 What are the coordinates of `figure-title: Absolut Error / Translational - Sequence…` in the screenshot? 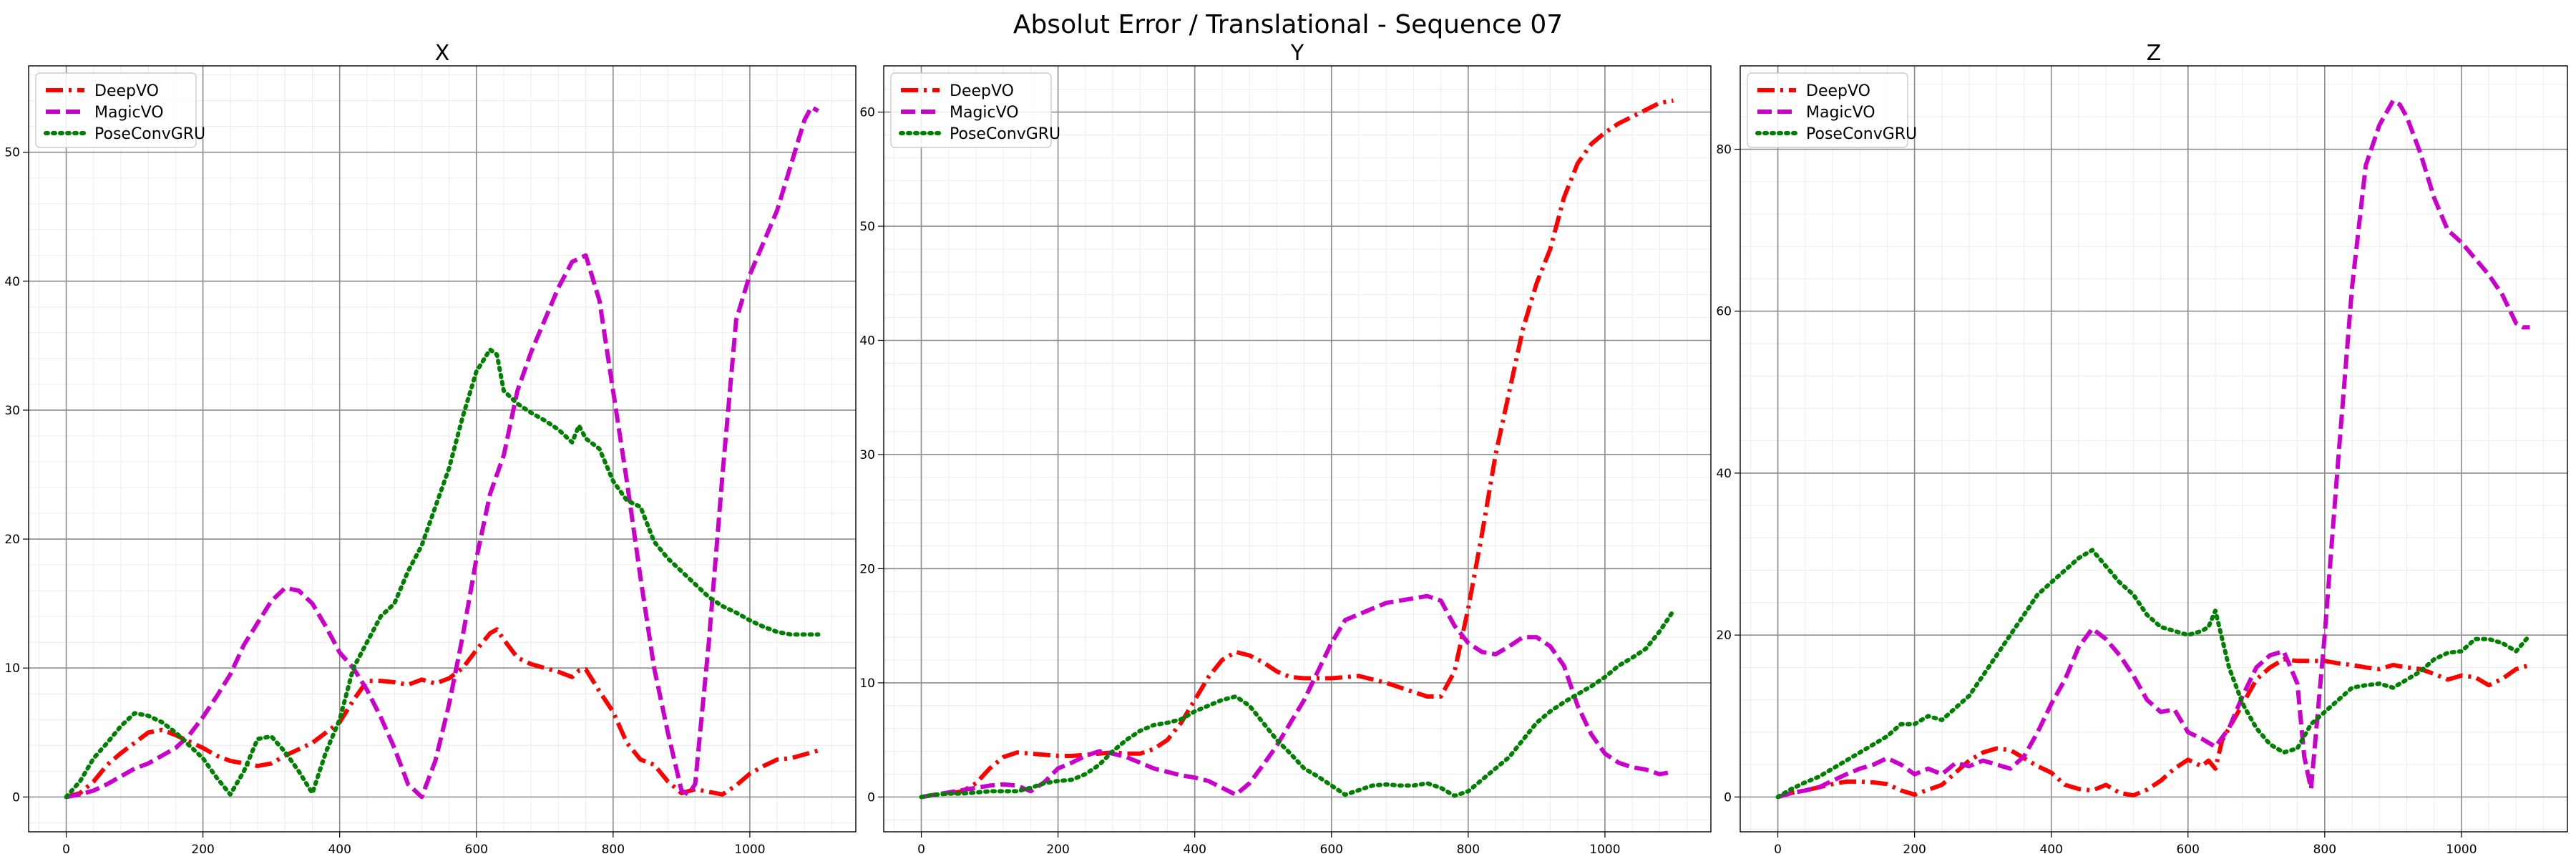 It's located at (1288, 24).